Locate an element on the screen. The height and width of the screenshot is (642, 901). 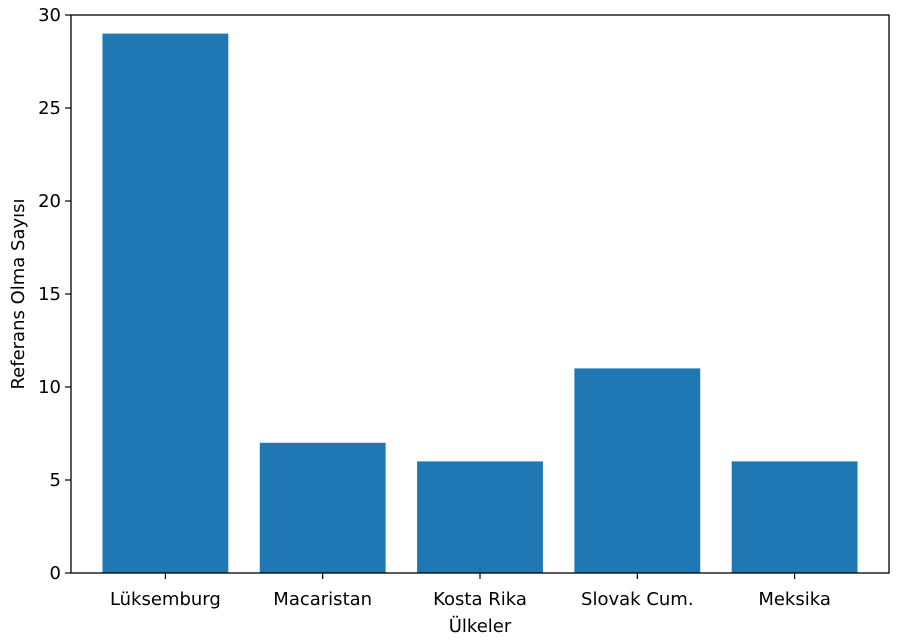
y-tick-label: 0 is located at coordinates (55, 573).